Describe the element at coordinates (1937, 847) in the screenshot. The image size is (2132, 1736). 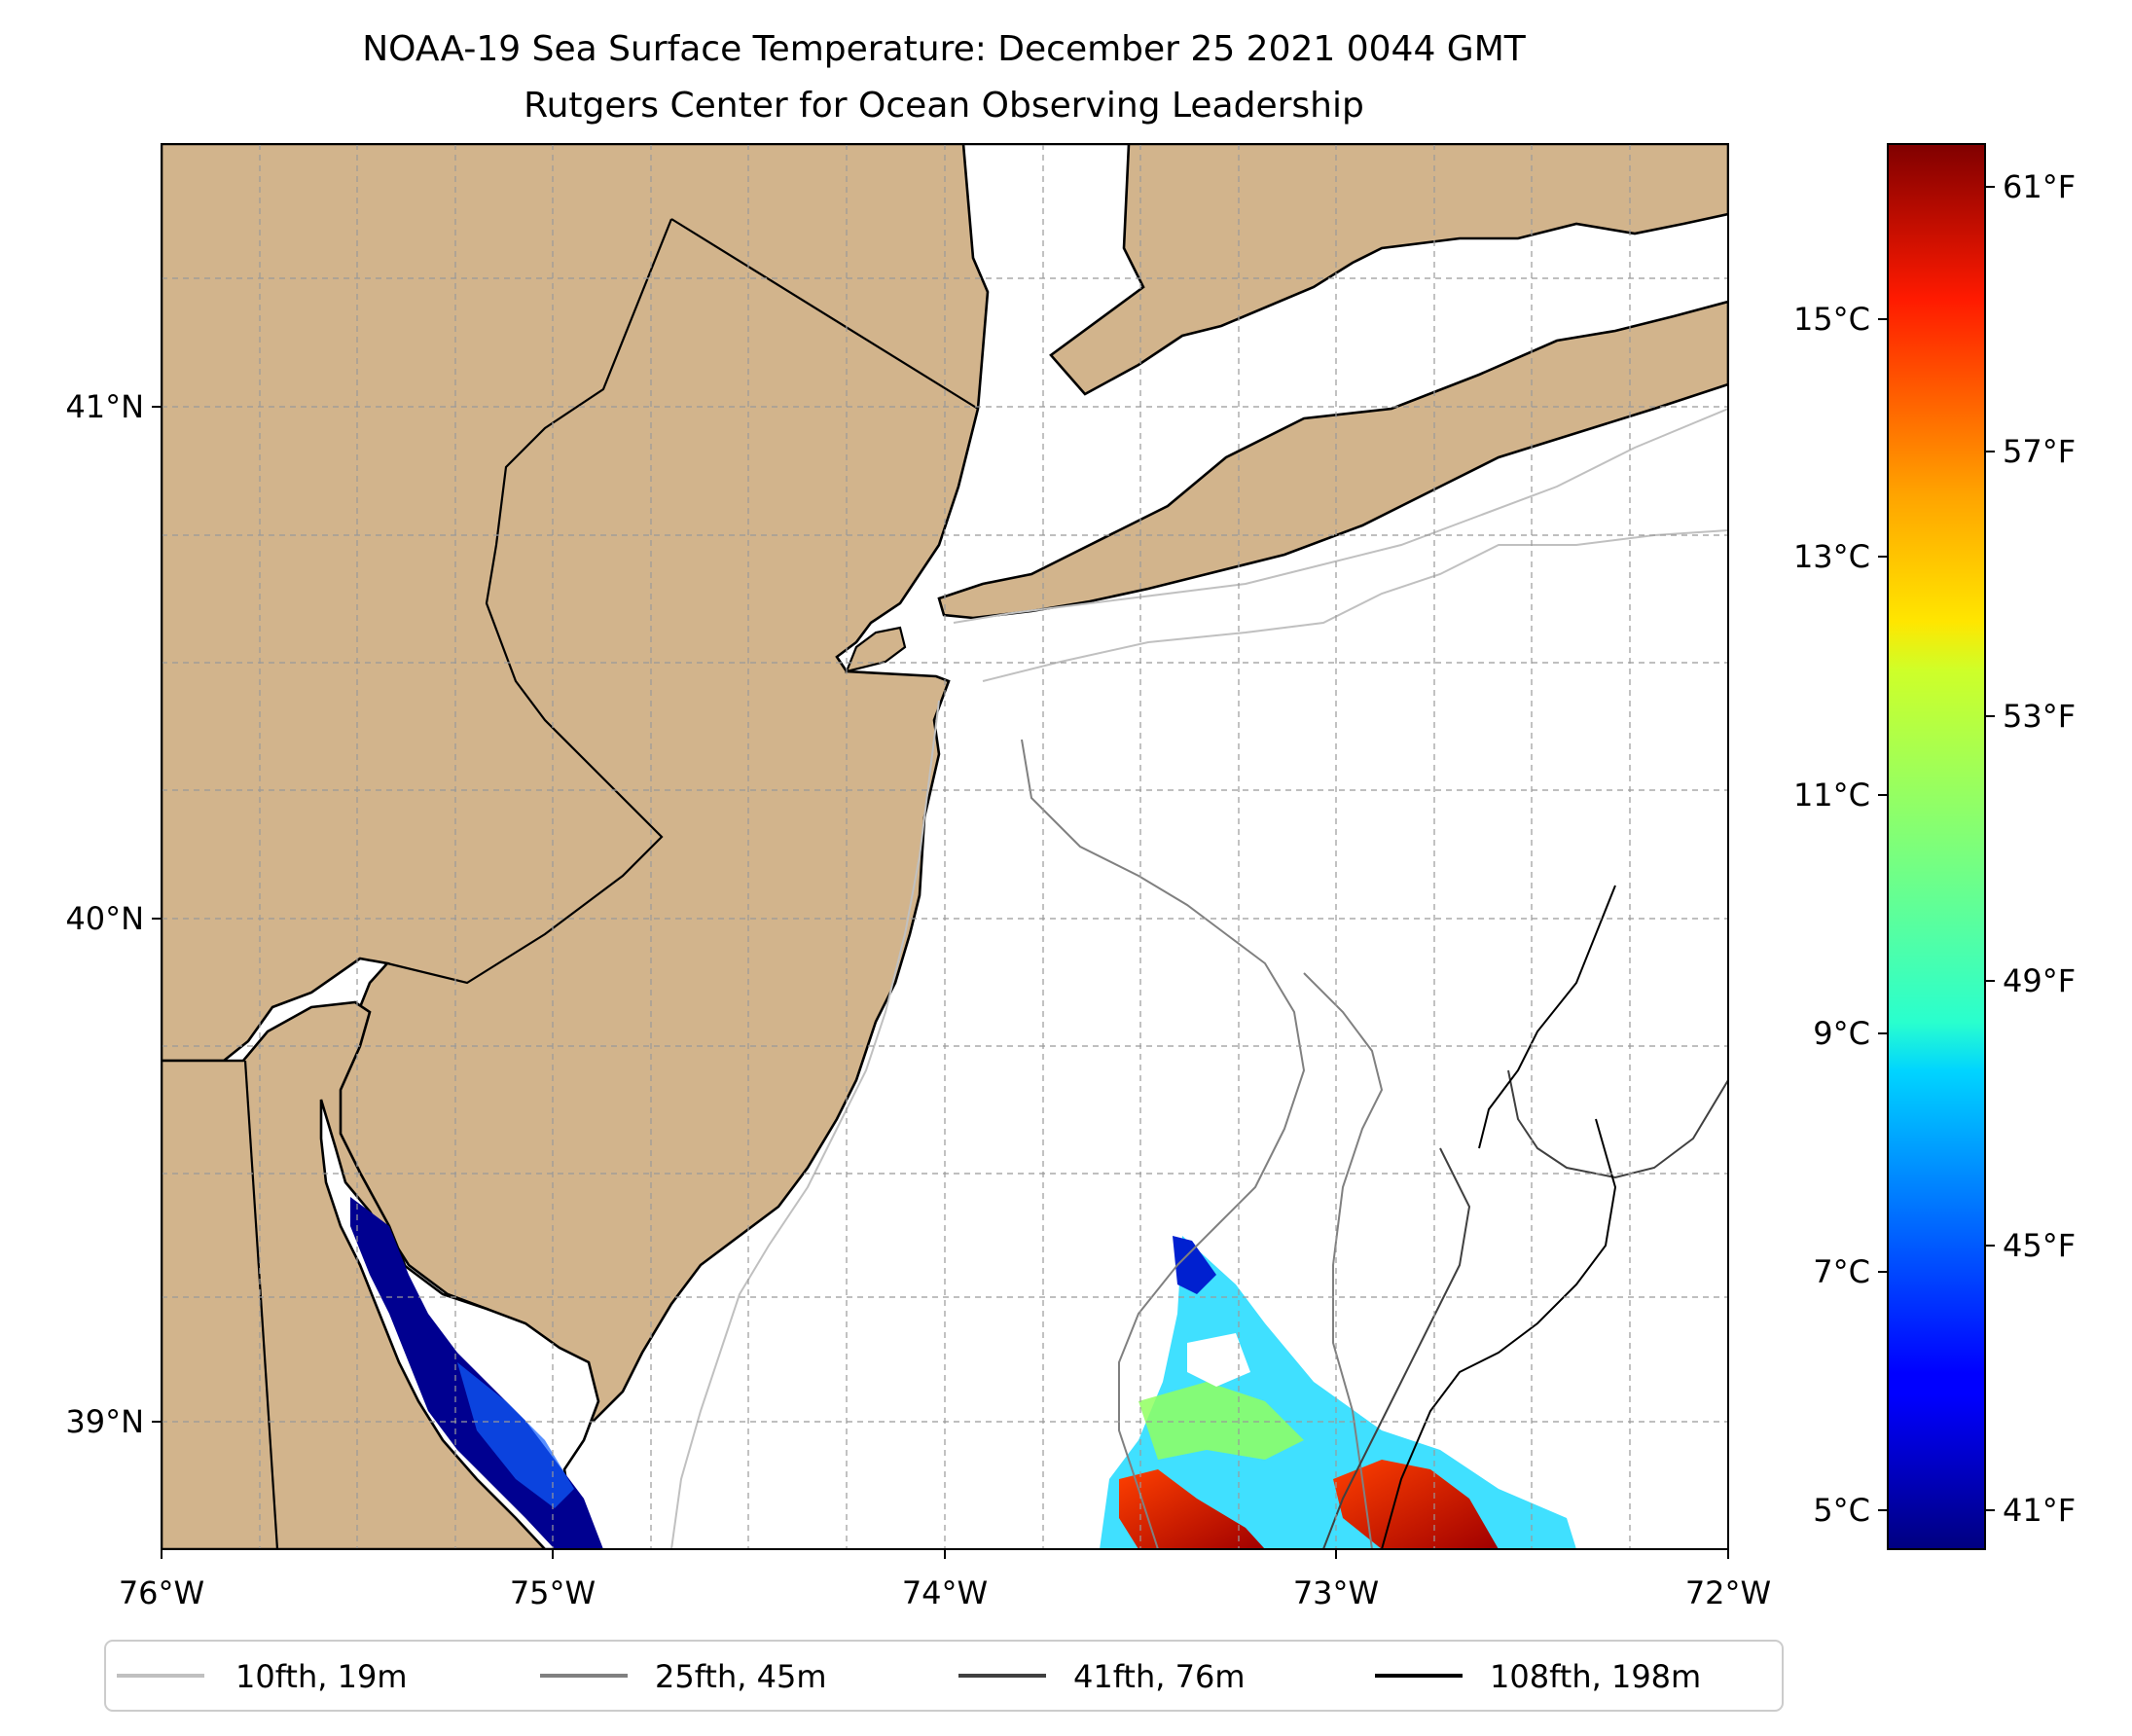
I see `colorbar` at that location.